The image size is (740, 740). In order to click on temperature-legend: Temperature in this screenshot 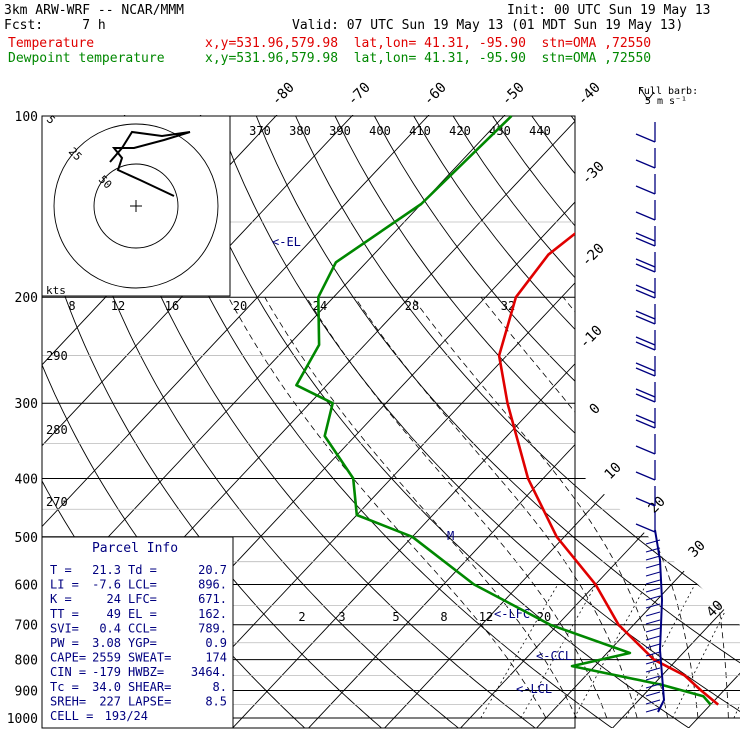, I will do `click(51, 43)`.